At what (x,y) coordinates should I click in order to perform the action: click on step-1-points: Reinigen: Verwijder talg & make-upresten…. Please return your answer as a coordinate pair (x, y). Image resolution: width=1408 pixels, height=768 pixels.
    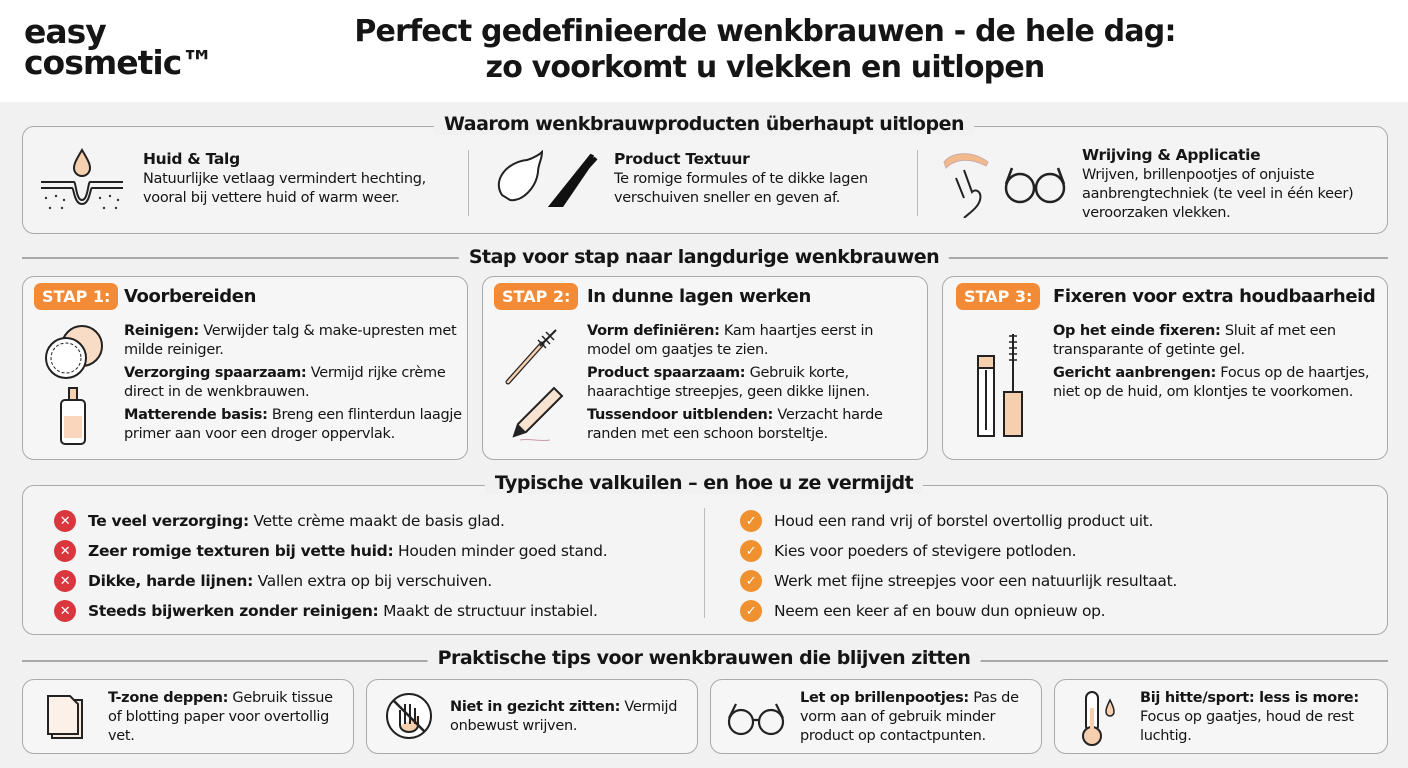
    Looking at the image, I should click on (294, 385).